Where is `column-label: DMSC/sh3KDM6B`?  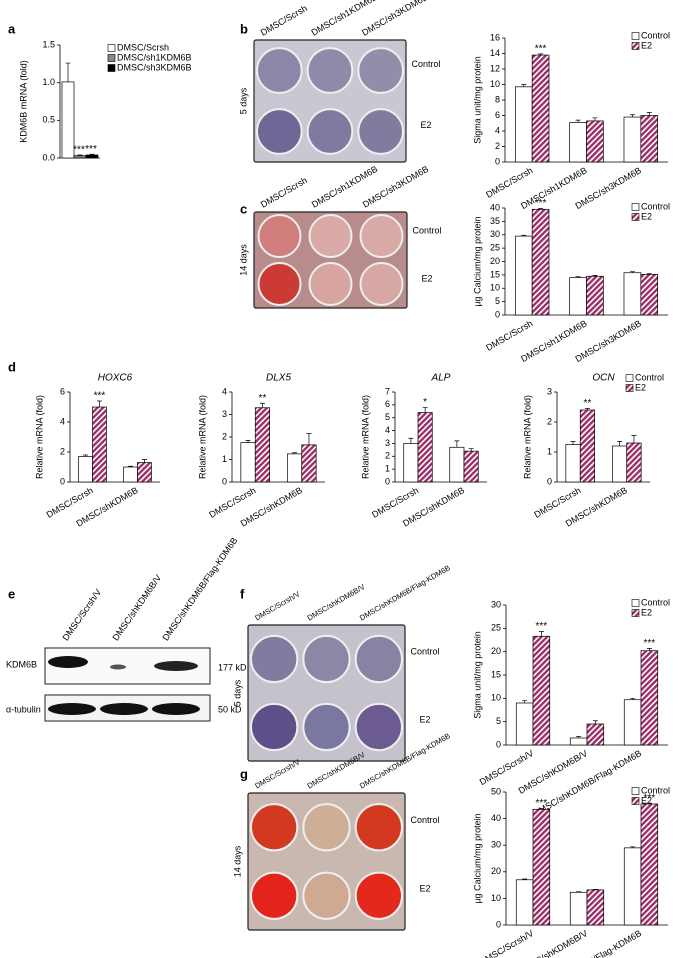
column-label: DMSC/sh3KDM6B is located at coordinates (395, 19).